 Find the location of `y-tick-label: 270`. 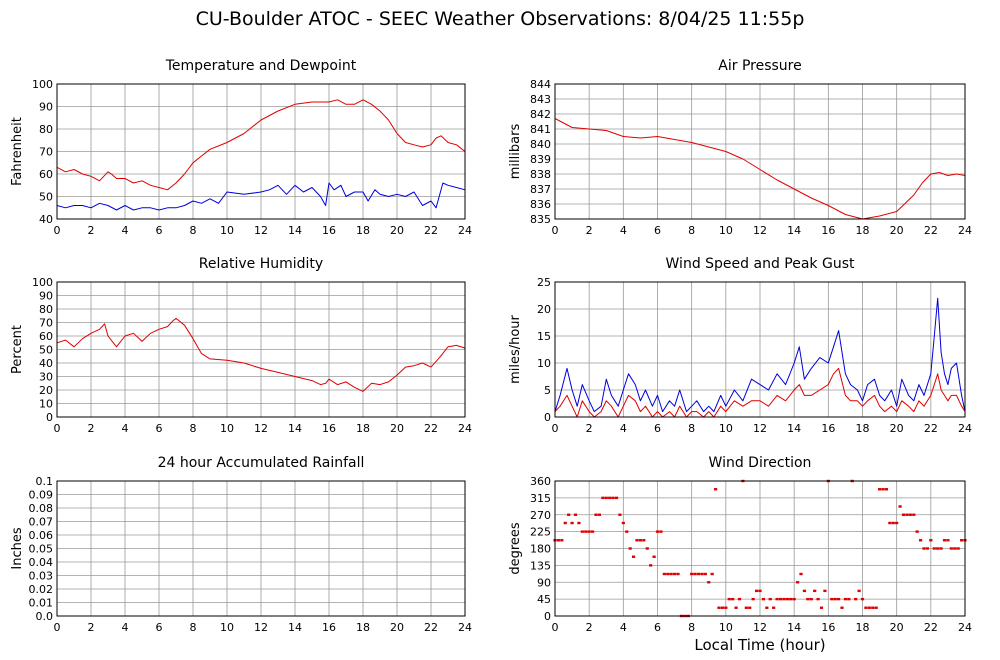

y-tick-label: 270 is located at coordinates (540, 515).